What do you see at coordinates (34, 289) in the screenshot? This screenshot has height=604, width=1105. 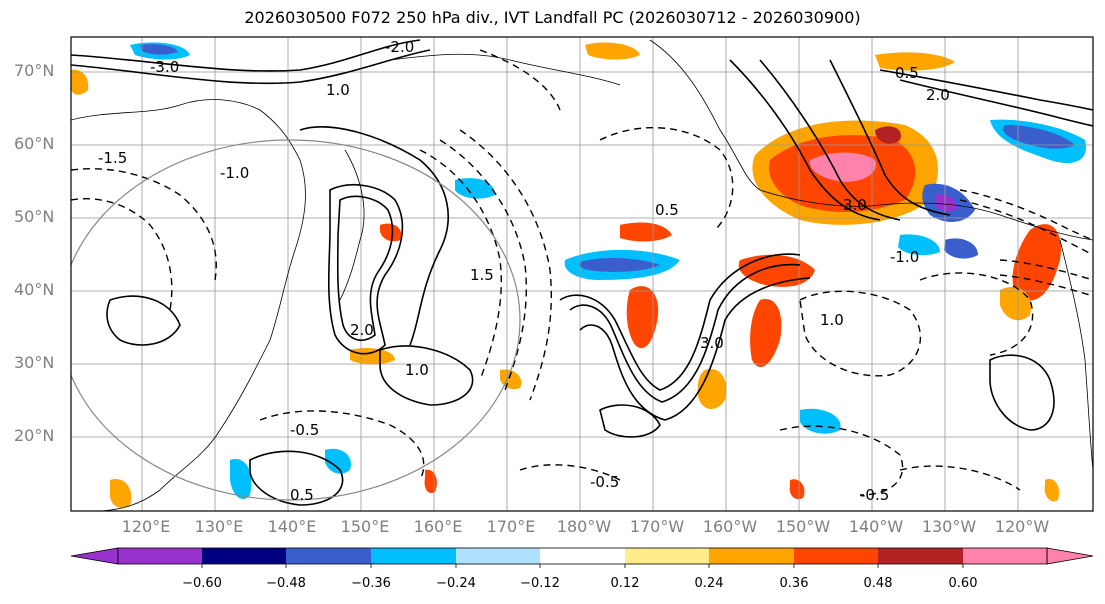 I see `lat-label: 40°N` at bounding box center [34, 289].